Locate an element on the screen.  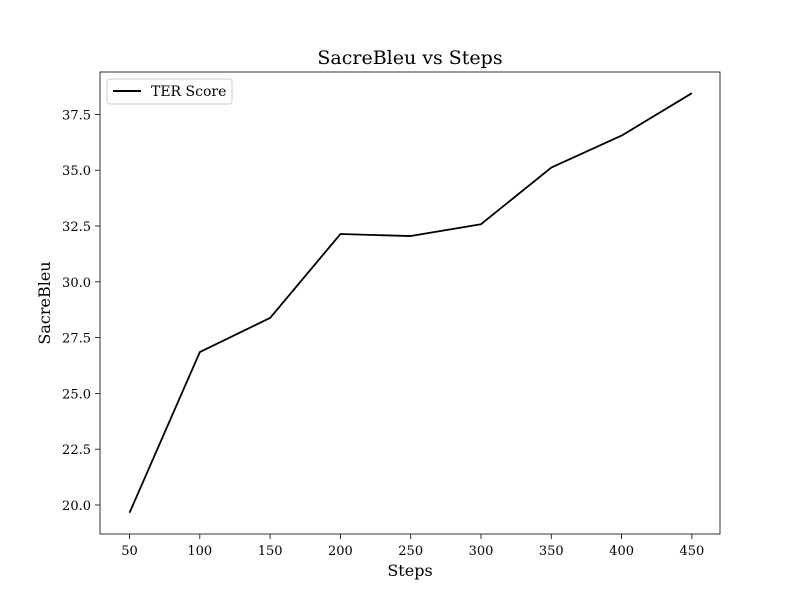
y-tick-label: 32.5 is located at coordinates (76, 227).